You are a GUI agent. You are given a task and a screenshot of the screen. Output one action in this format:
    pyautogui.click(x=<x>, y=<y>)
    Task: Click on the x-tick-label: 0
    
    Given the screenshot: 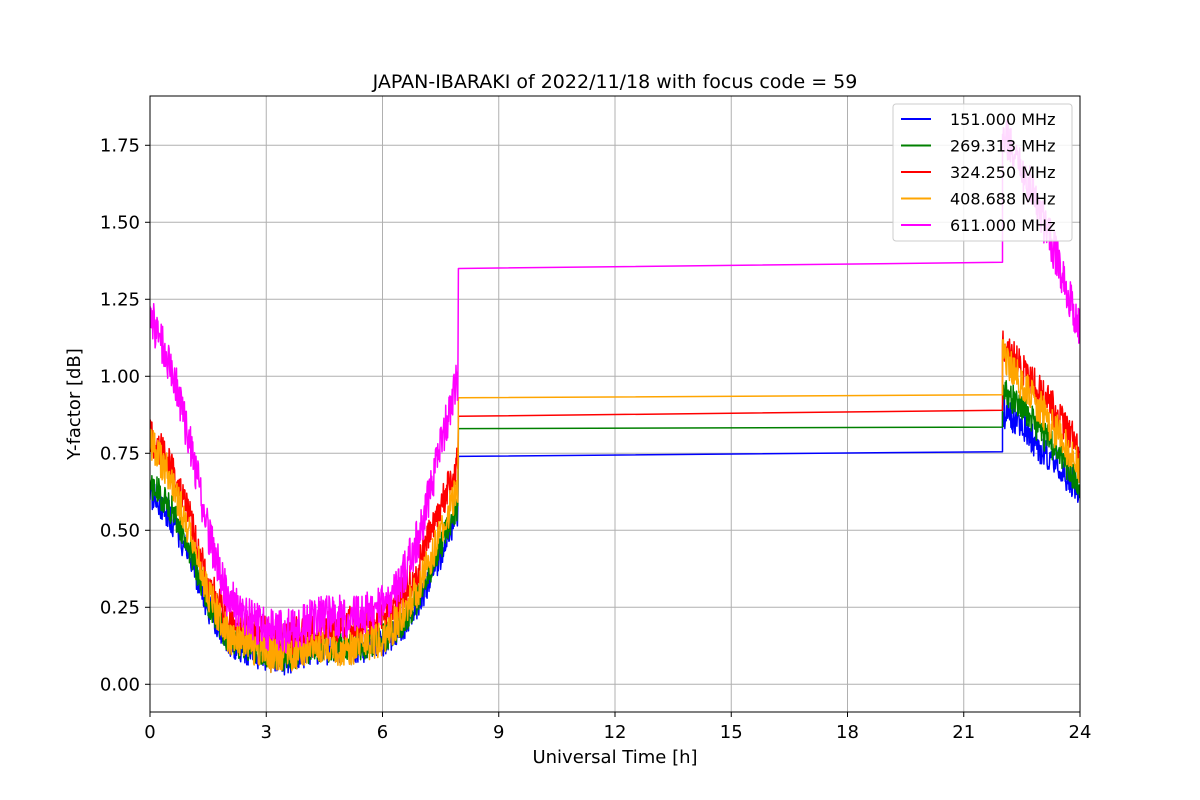 What is the action you would take?
    pyautogui.click(x=149, y=732)
    